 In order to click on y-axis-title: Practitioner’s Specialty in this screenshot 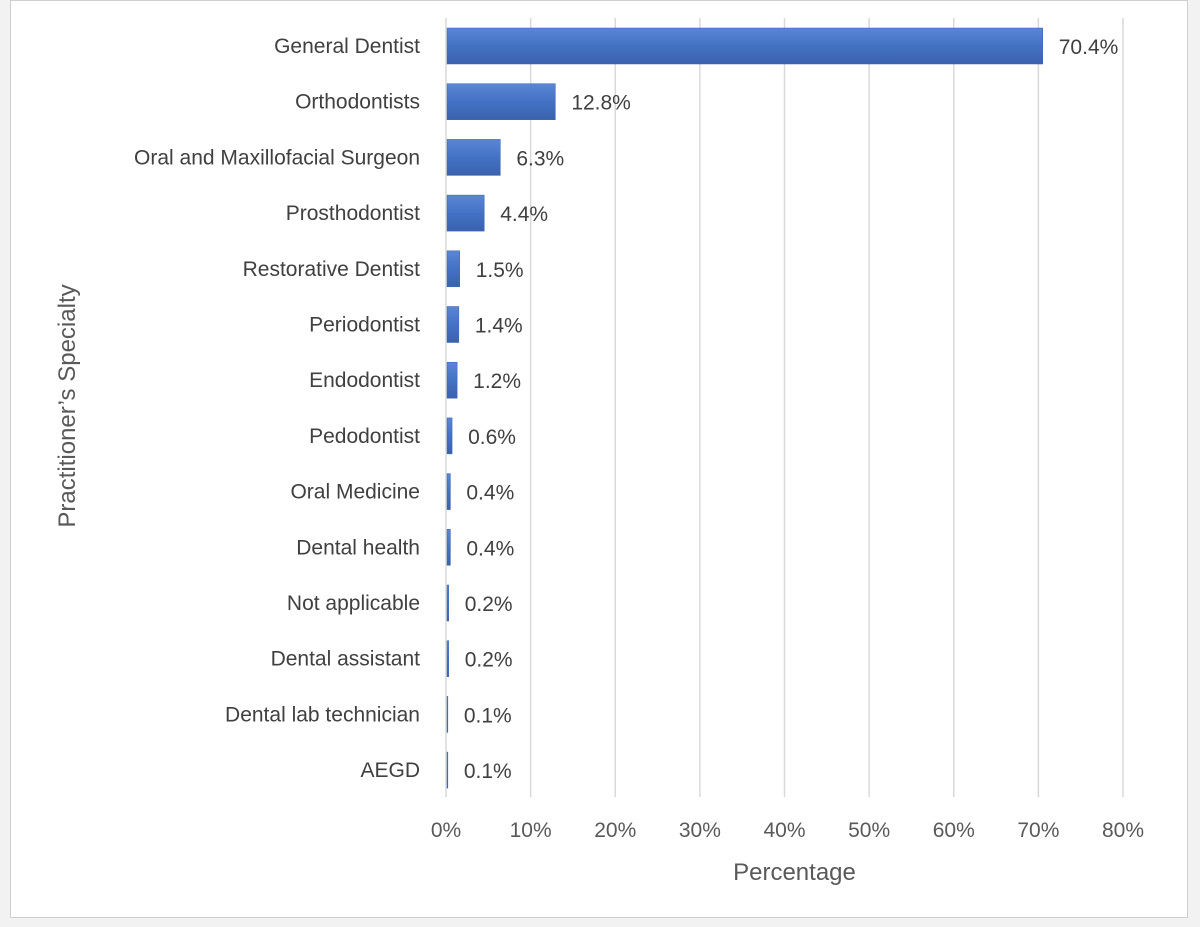, I will do `click(67, 405)`.